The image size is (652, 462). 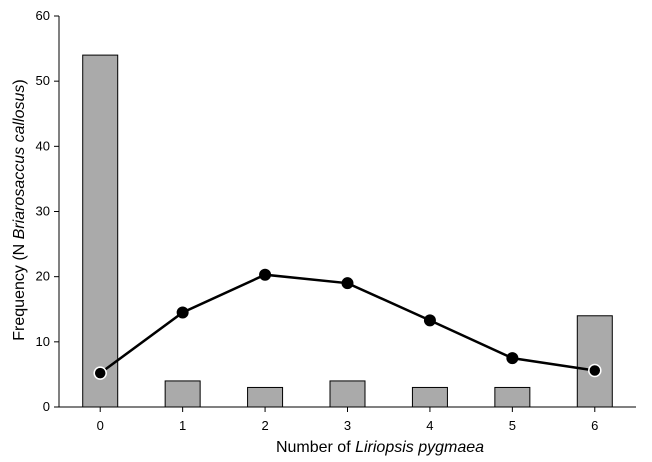 What do you see at coordinates (512, 425) in the screenshot?
I see `x-tick-label-5: 5` at bounding box center [512, 425].